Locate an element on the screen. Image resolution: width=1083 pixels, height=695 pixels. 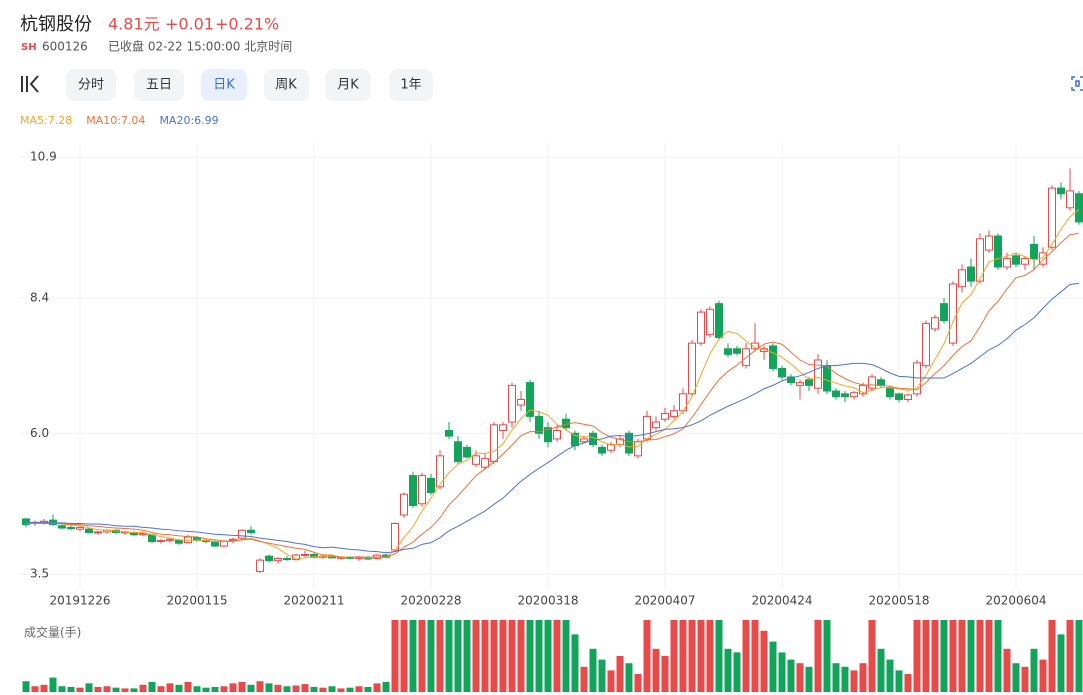
tab-label: 1年 is located at coordinates (410, 85).